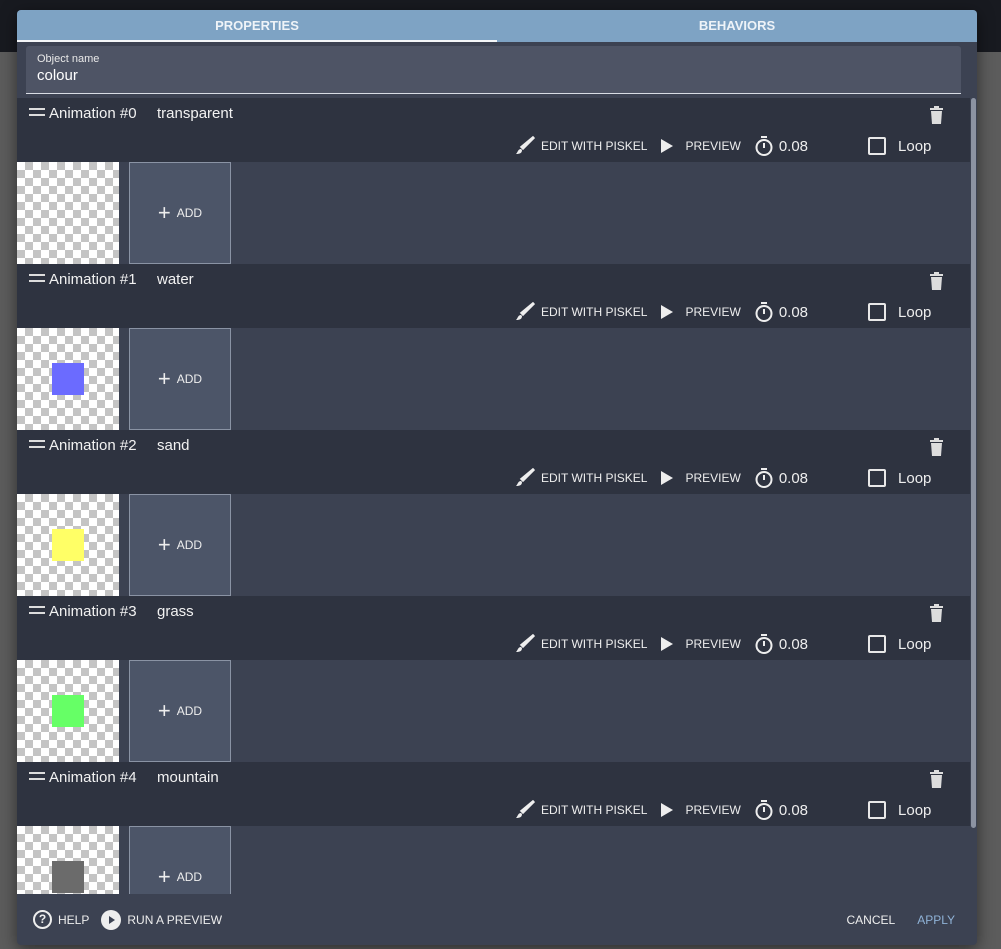  I want to click on animation-title: Animation #4, so click(93, 777).